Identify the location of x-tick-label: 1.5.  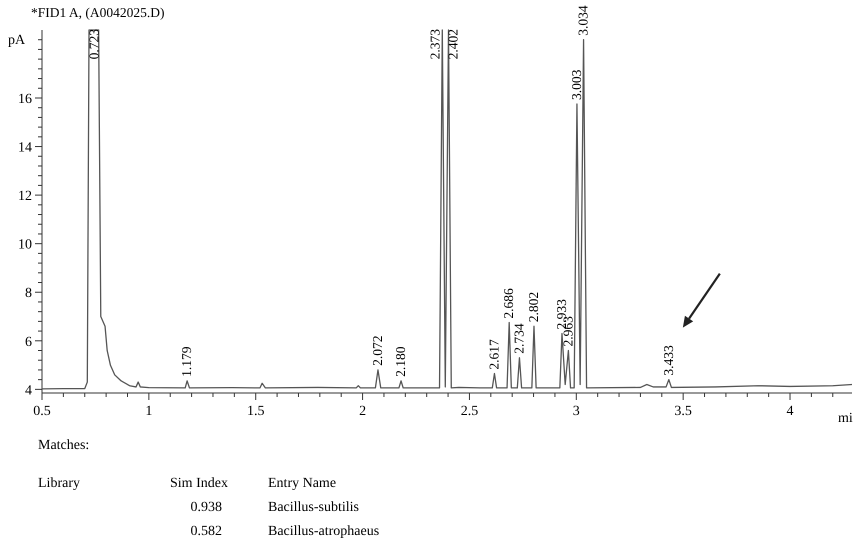
(255, 411).